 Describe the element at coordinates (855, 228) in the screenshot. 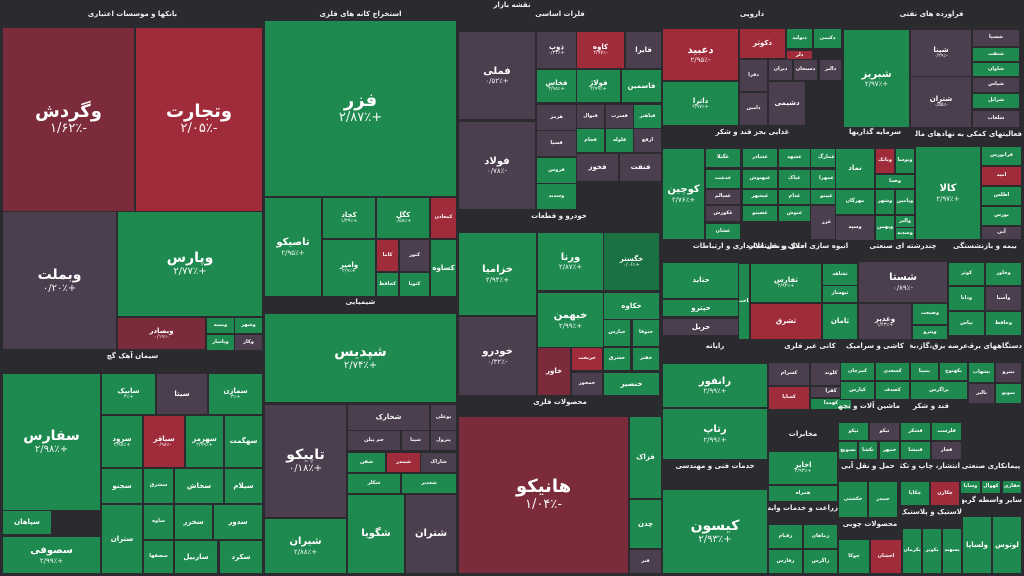

I see `stock-tile: وسپه` at that location.